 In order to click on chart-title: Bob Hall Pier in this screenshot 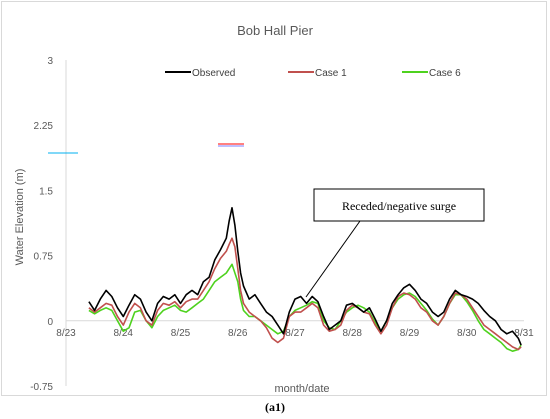, I will do `click(275, 30)`.